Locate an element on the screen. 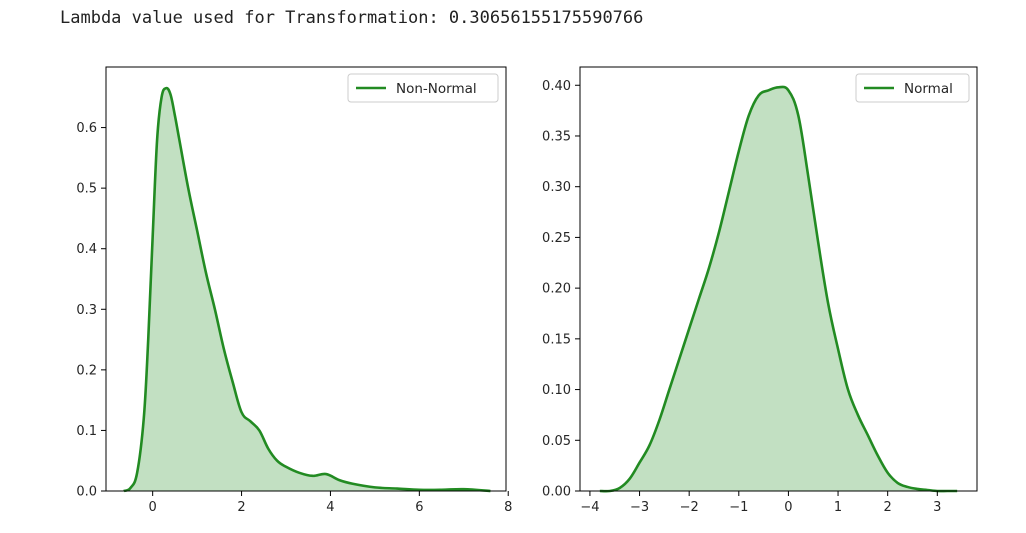 This screenshot has height=533, width=1026. legend: Non-Normal is located at coordinates (423, 88).